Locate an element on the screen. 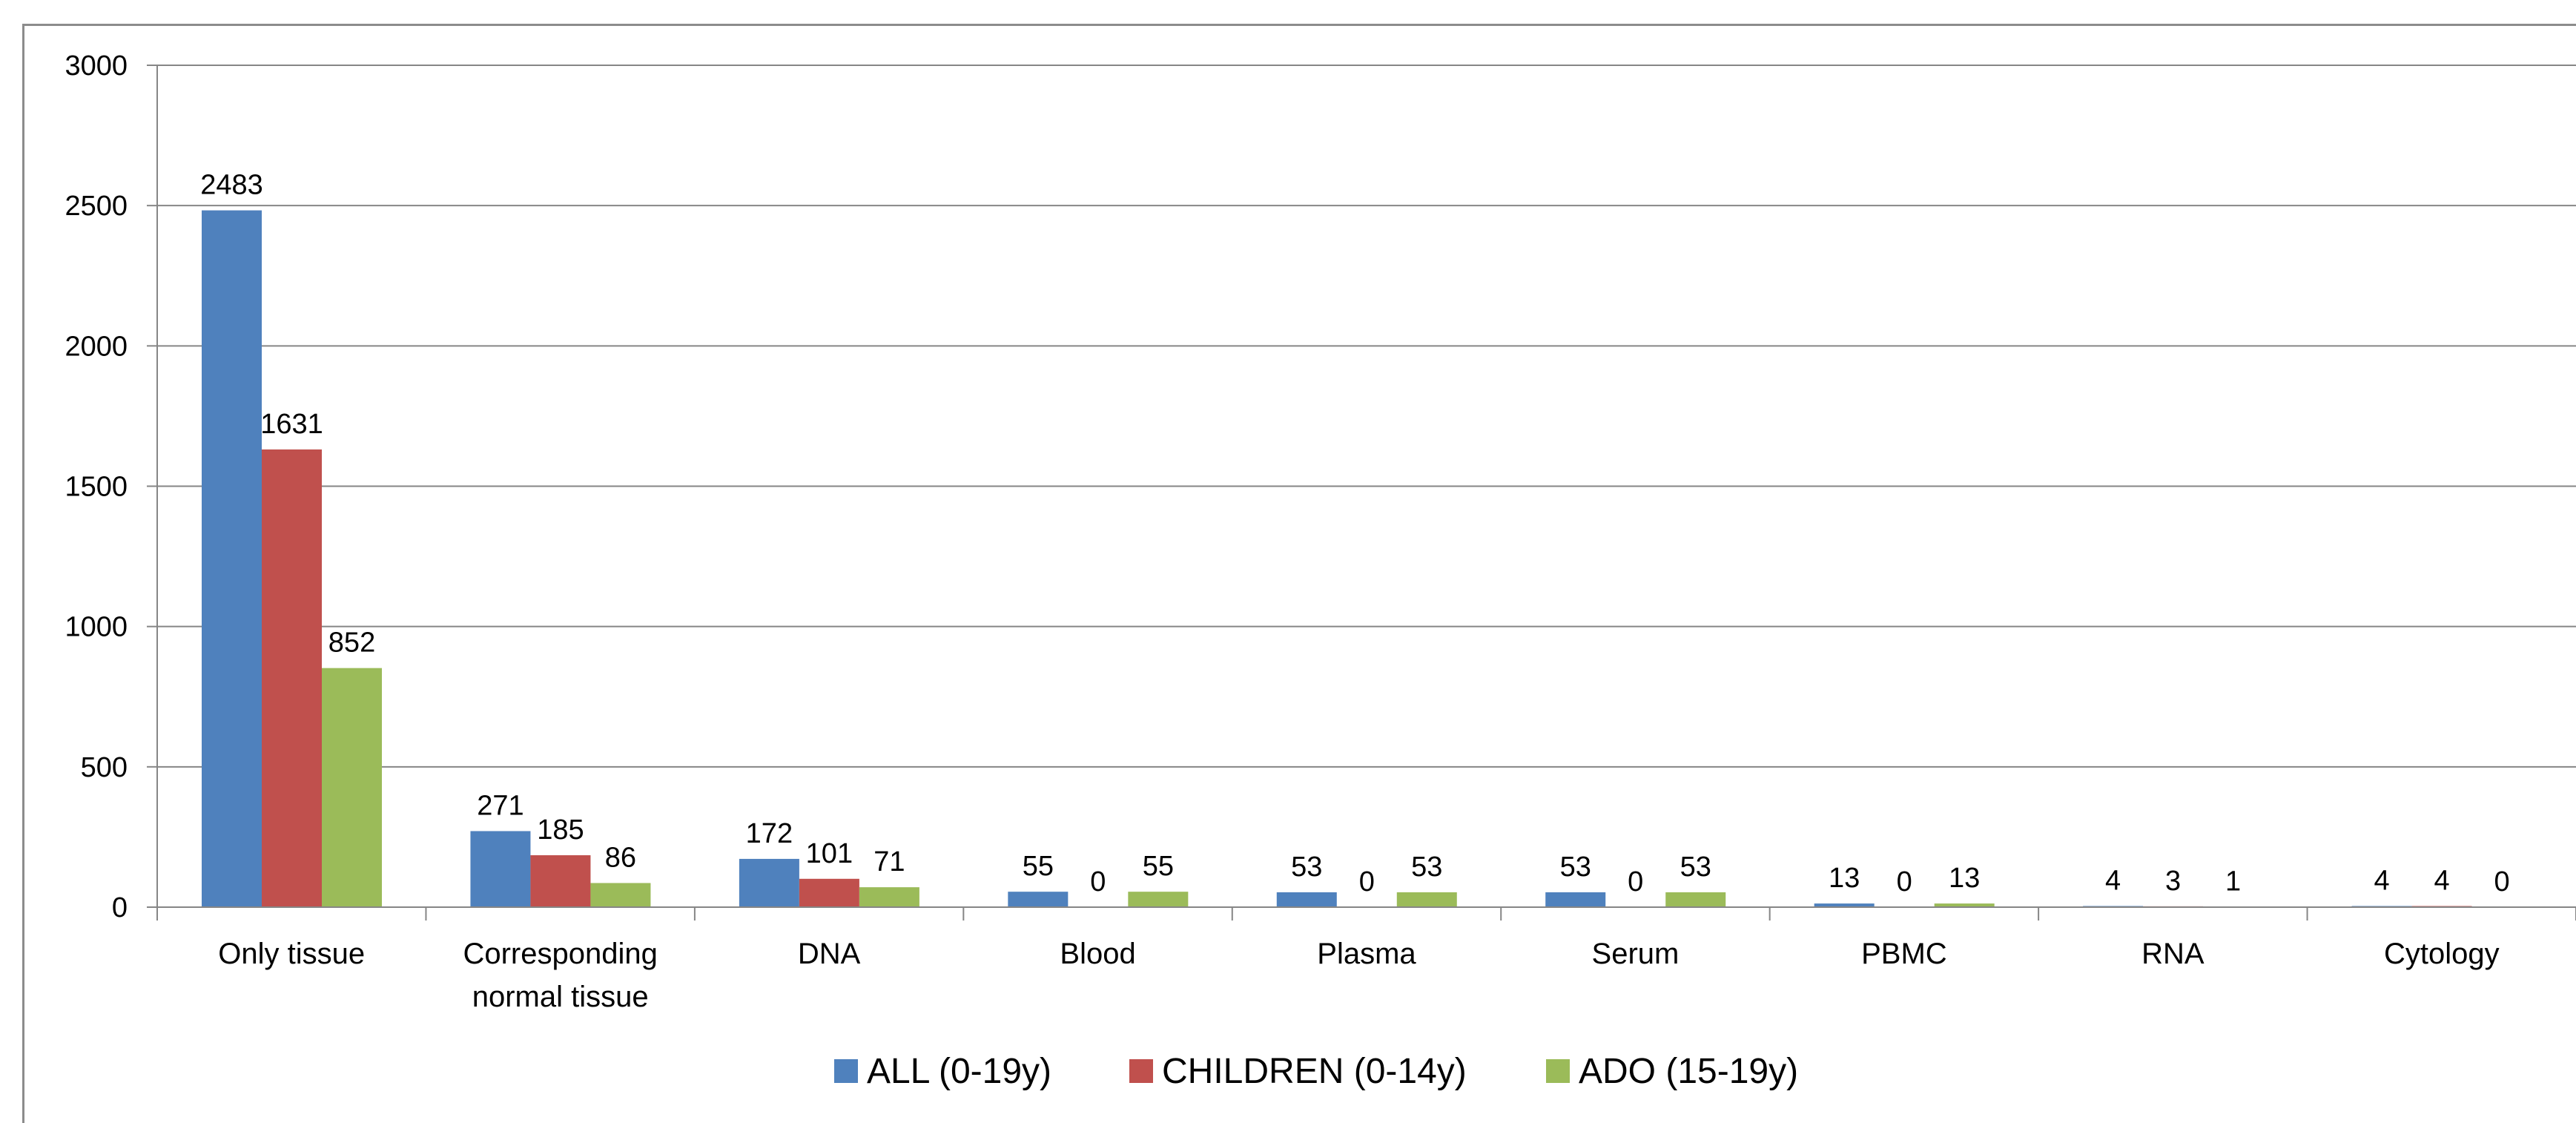 The image size is (2576, 1123). x-category-label-line: RNA is located at coordinates (2173, 954).